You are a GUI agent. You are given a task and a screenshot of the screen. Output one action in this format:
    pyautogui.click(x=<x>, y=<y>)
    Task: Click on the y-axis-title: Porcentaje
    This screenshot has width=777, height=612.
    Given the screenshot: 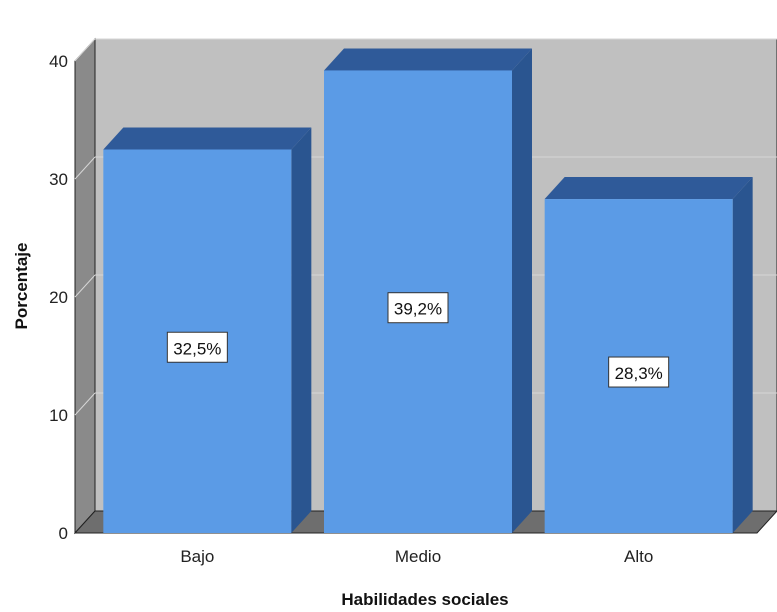 What is the action you would take?
    pyautogui.click(x=21, y=286)
    